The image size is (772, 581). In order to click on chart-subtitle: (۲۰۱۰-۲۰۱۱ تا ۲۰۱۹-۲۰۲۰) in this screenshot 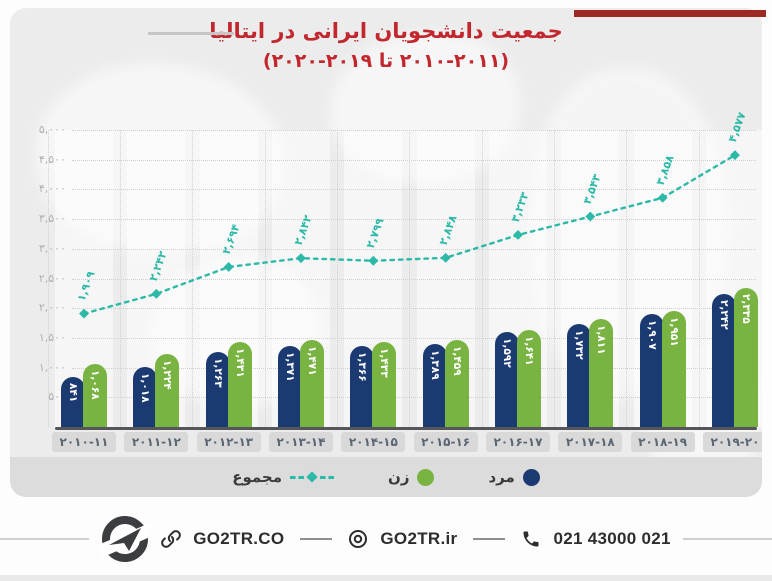, I will do `click(386, 61)`.